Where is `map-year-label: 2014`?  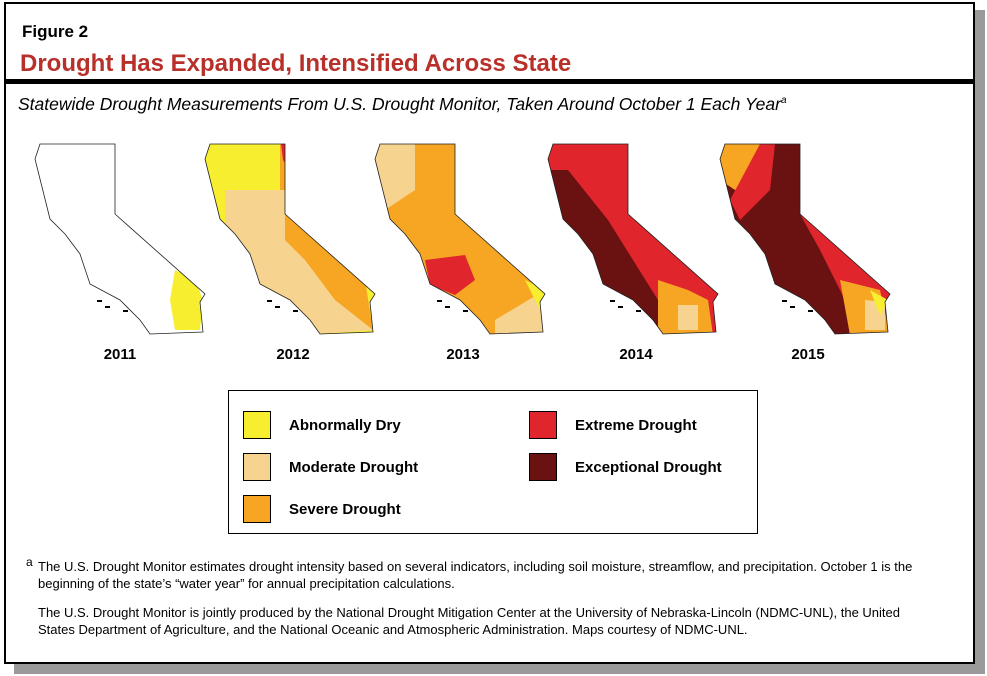
map-year-label: 2014 is located at coordinates (636, 354).